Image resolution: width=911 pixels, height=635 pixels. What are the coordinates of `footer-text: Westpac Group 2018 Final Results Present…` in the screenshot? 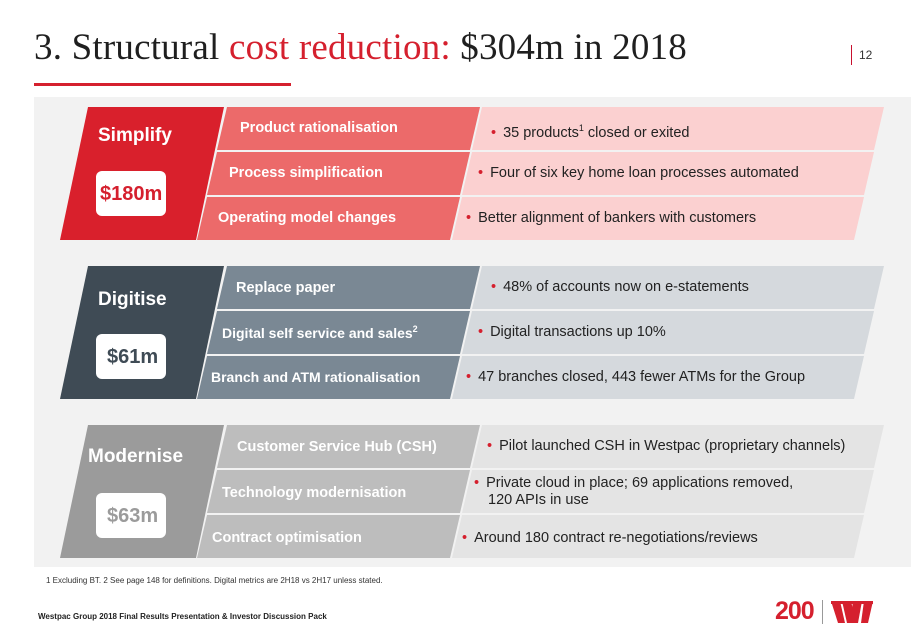 It's located at (182, 616).